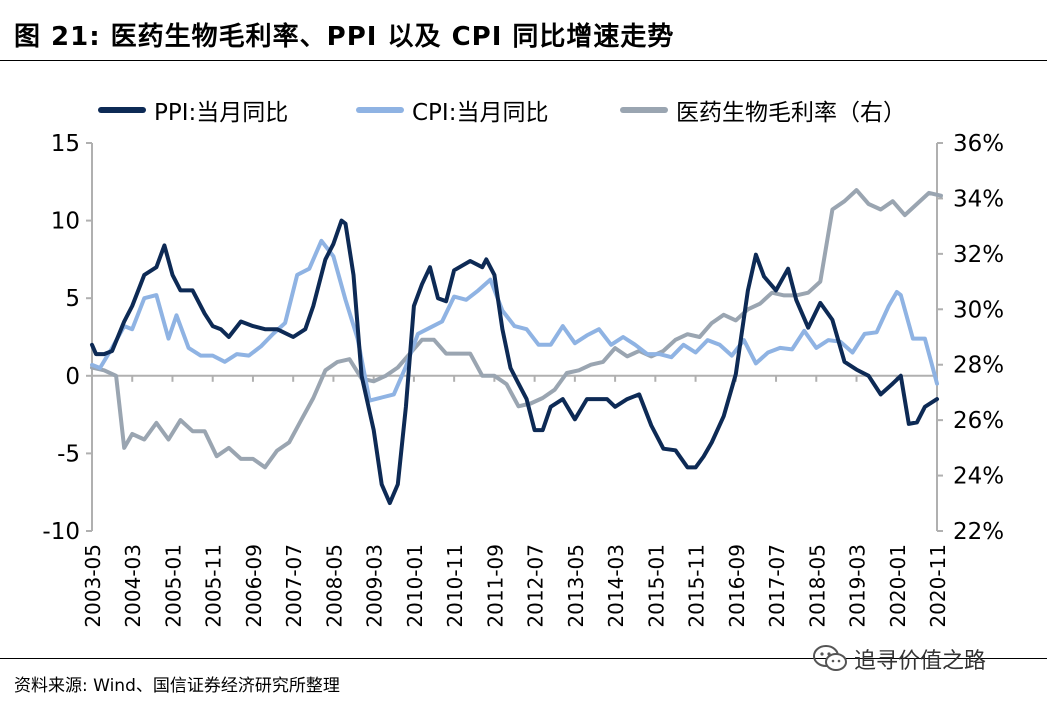 The height and width of the screenshot is (705, 1047). I want to click on right-axis-tick-label: 22%, so click(978, 532).